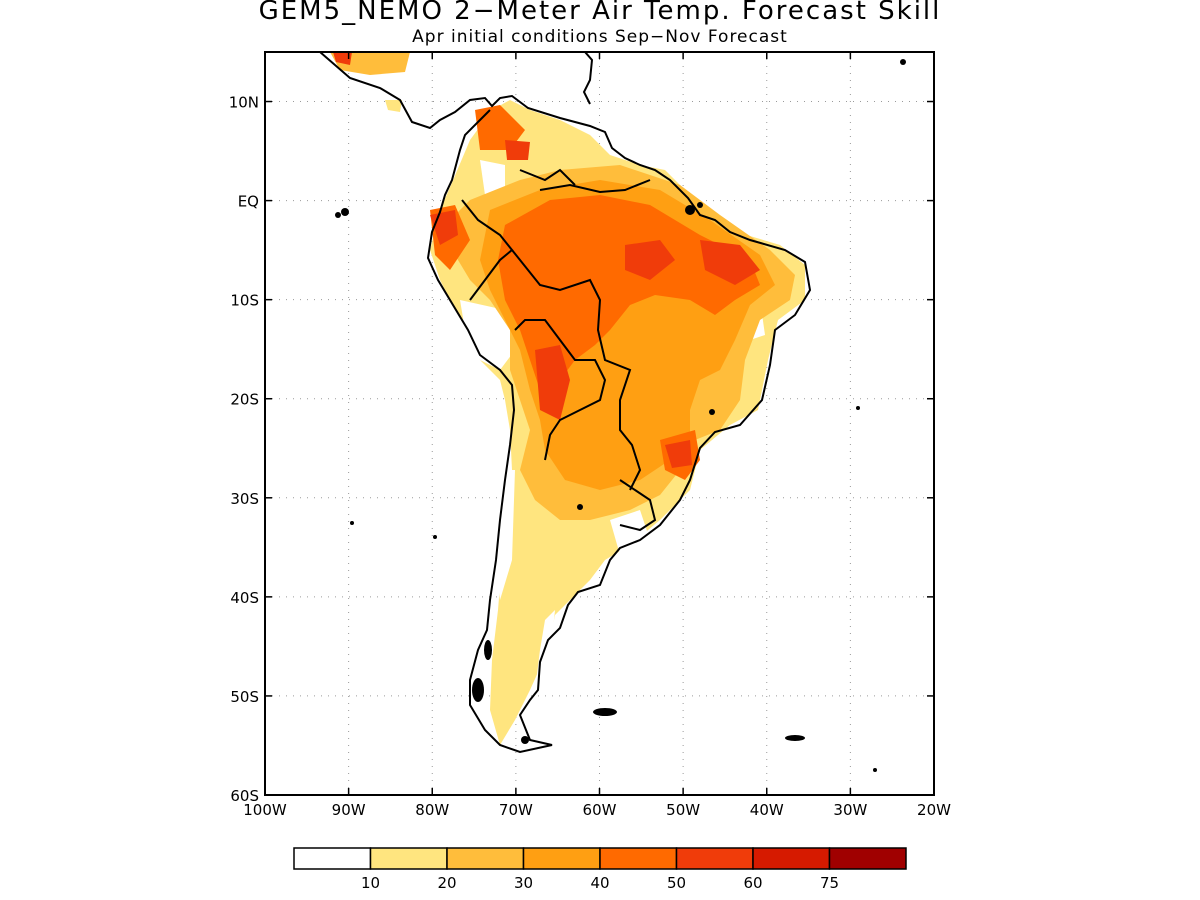 This screenshot has height=900, width=1200. Describe the element at coordinates (934, 810) in the screenshot. I see `lon-tick-label: 20W` at that location.